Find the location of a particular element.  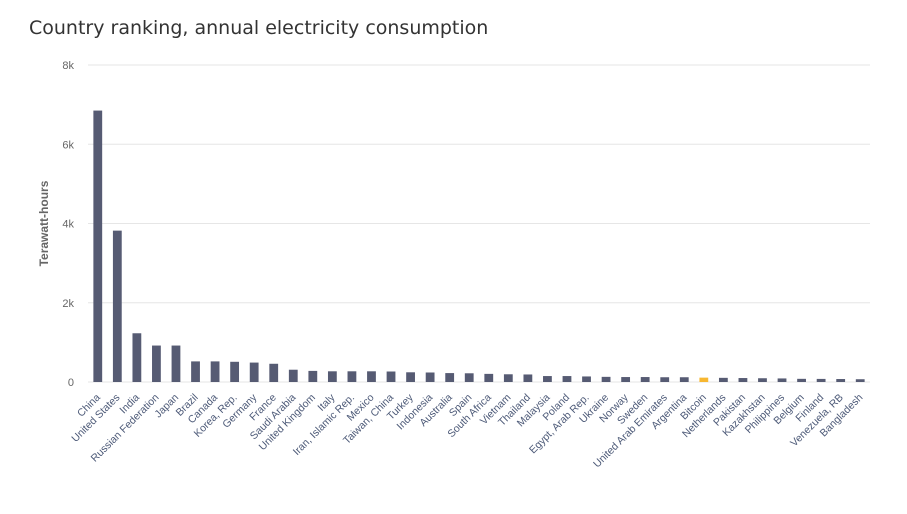

y-axis-title: Terawatt-hours is located at coordinates (44, 223).